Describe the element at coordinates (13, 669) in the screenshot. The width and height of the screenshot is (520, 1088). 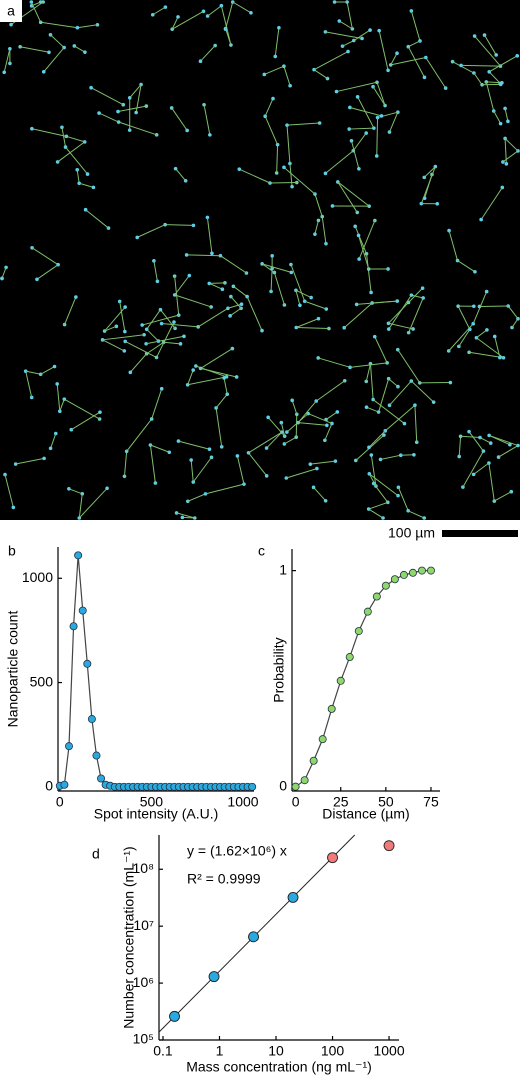
I see `y-axis-label: Nanoparticle count` at that location.